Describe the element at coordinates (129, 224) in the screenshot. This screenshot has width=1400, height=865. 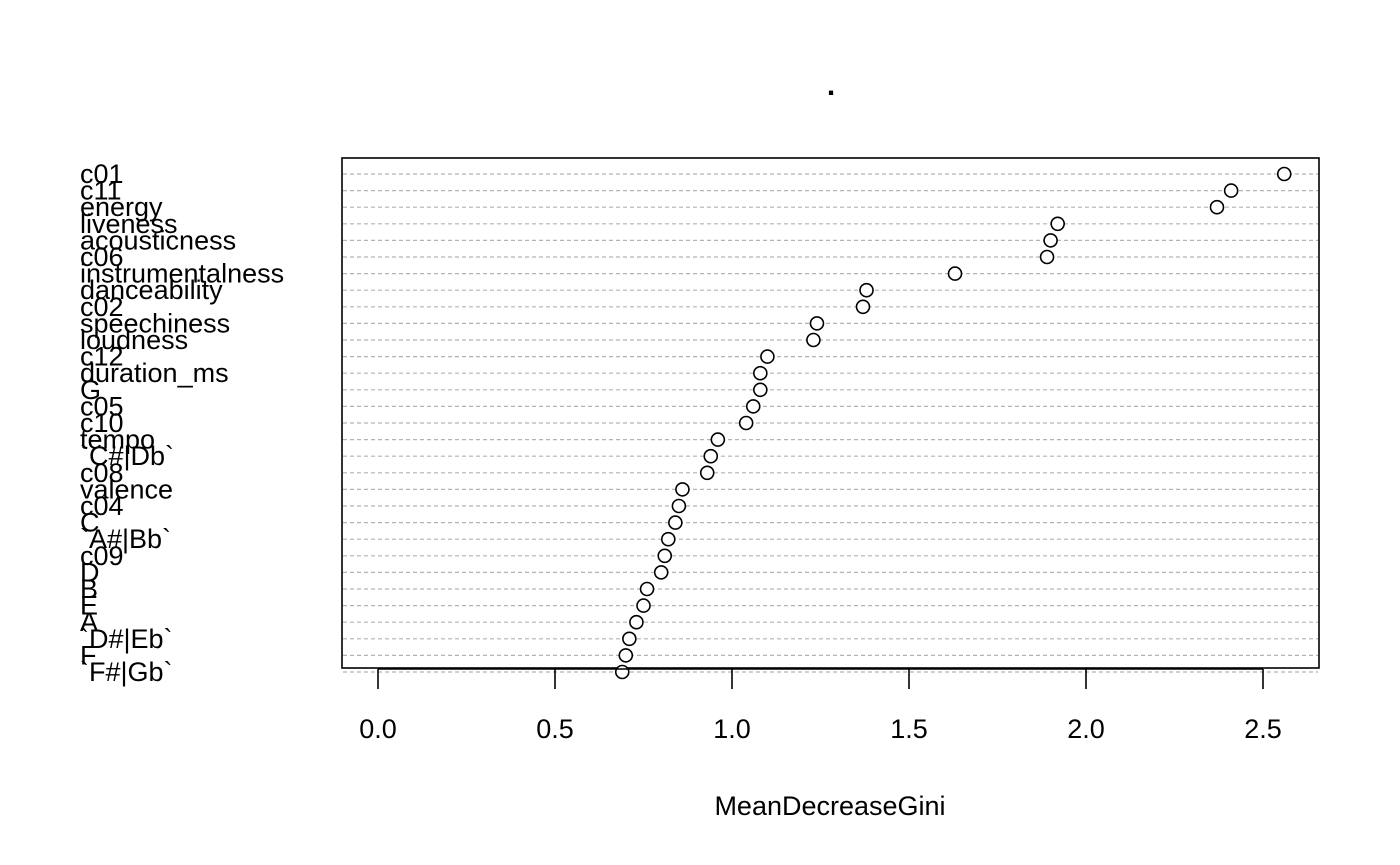
I see `category-label: liveness` at that location.